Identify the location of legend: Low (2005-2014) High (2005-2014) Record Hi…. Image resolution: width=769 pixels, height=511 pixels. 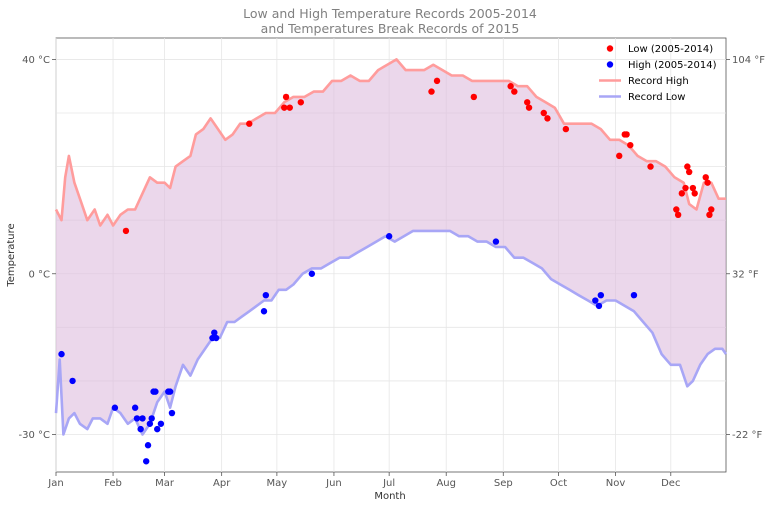
(658, 73).